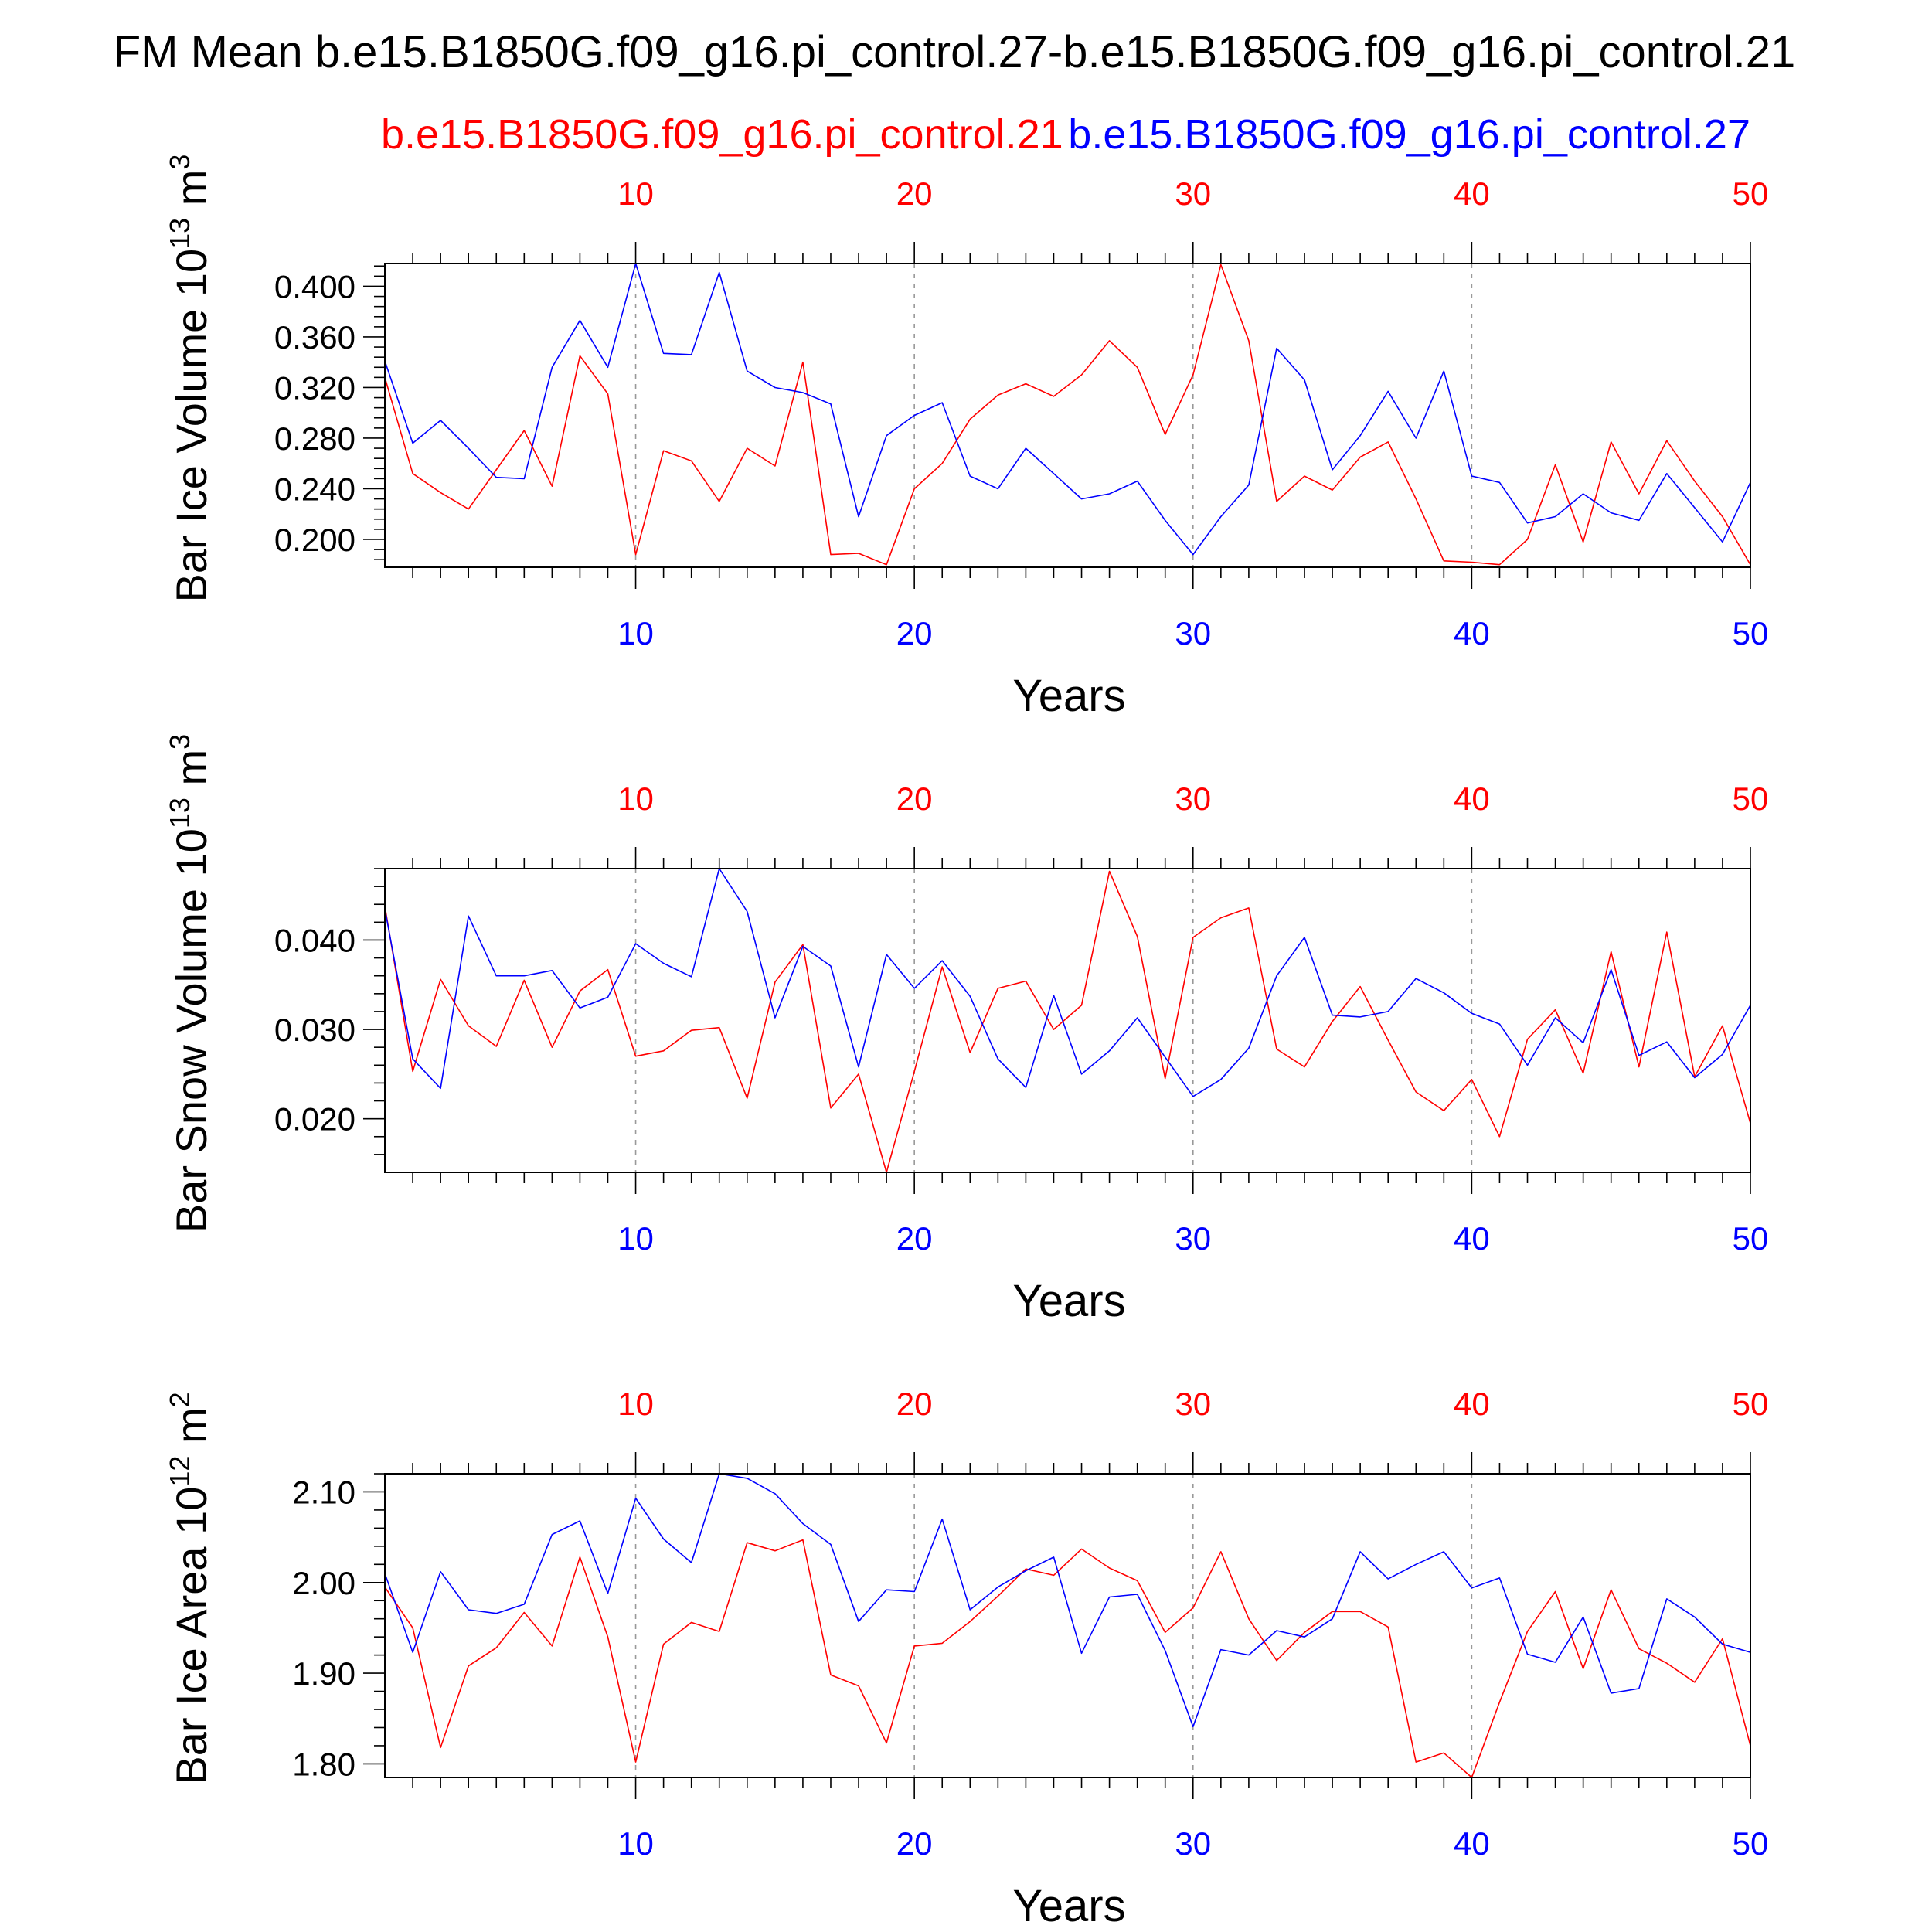  Describe the element at coordinates (314, 1120) in the screenshot. I see `y-tick-label: 0.020` at that location.